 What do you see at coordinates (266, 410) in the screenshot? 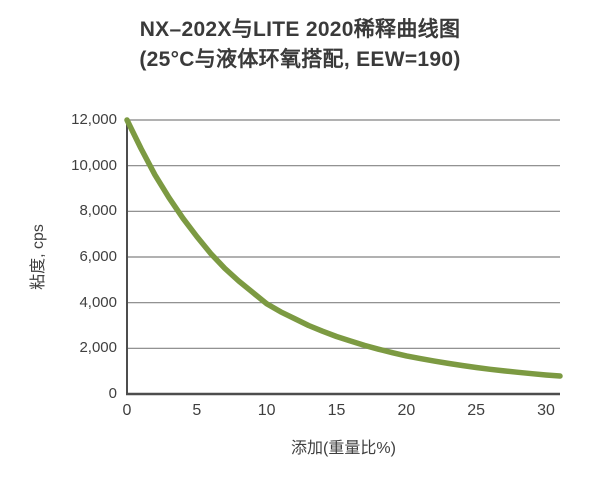
I see `x-tick-label-10: 10` at bounding box center [266, 410].